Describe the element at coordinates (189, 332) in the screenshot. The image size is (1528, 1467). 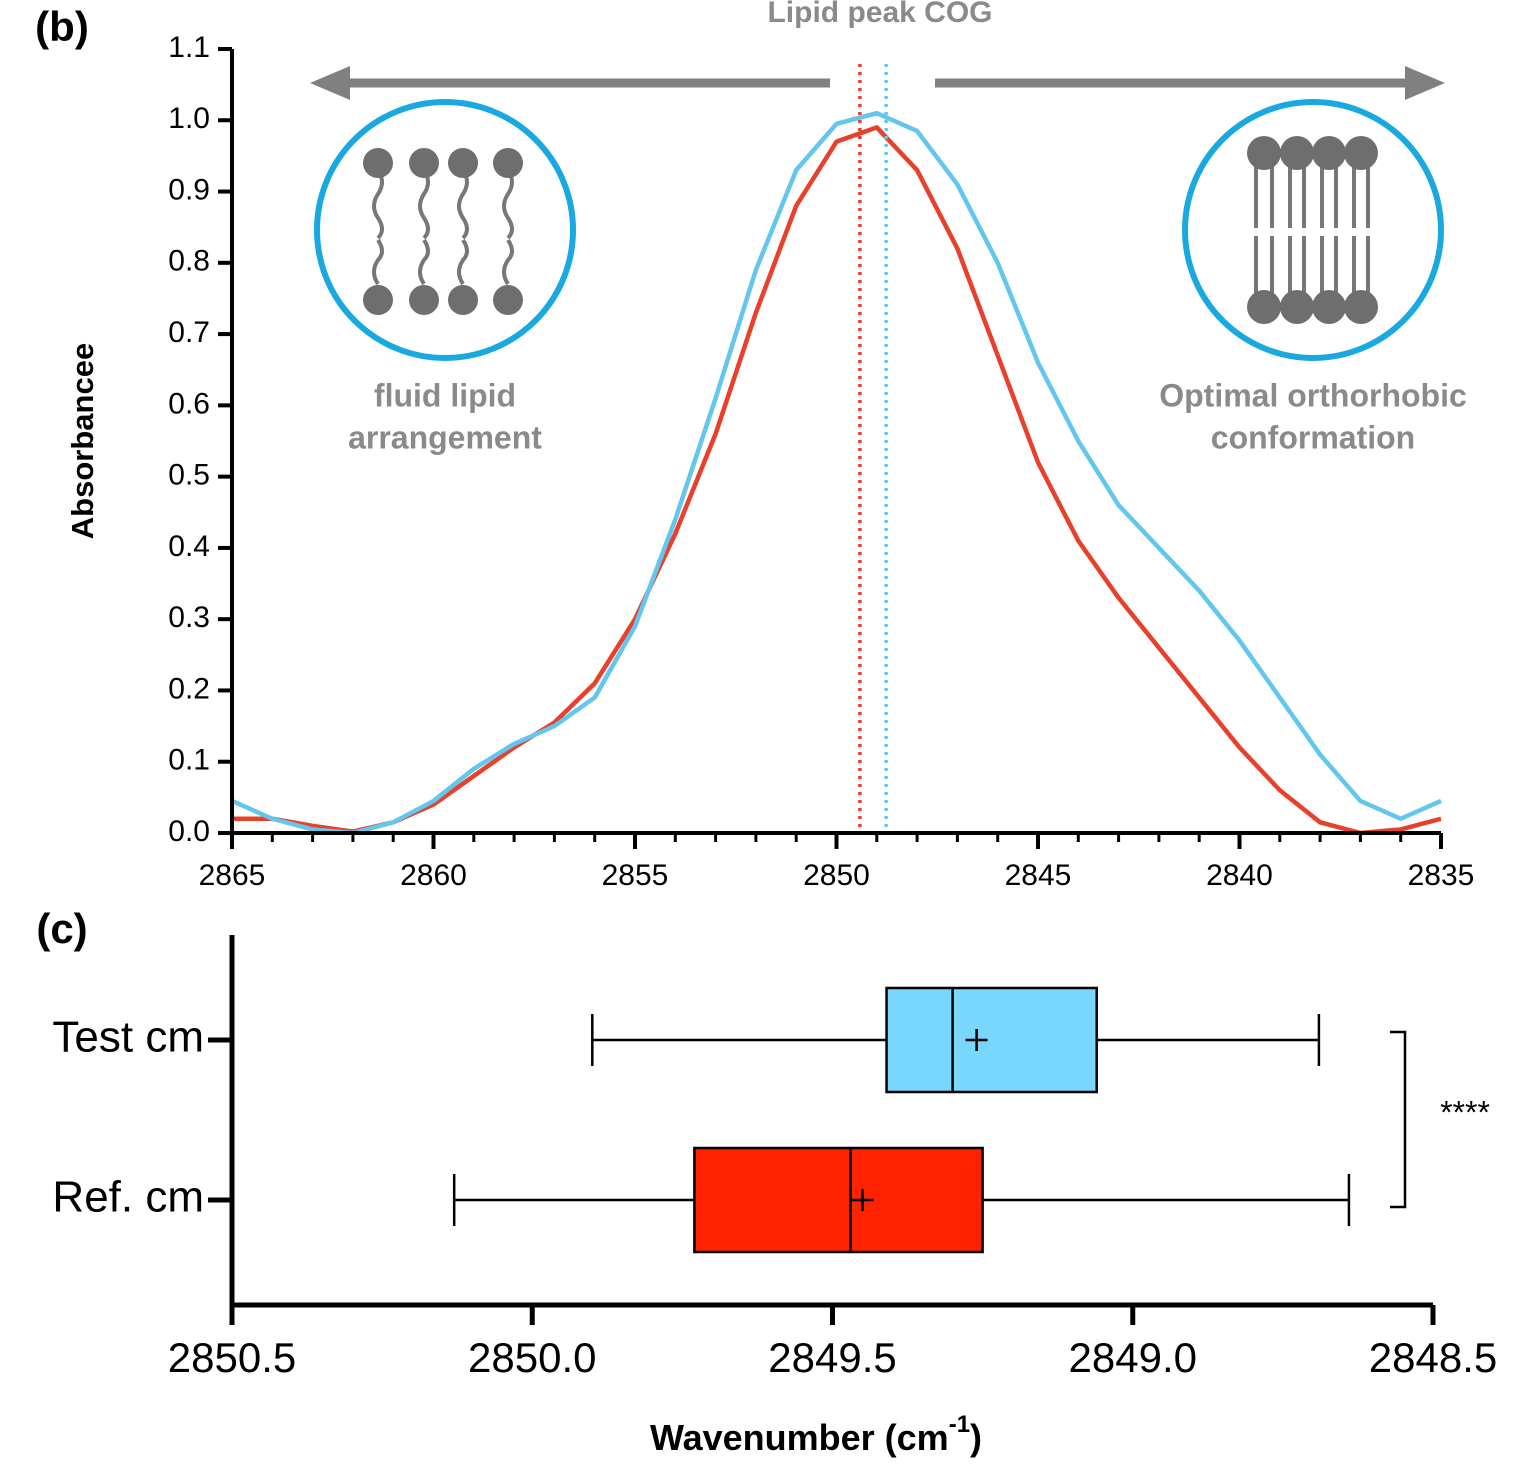
I see `y-tick-label: 0.7` at that location.